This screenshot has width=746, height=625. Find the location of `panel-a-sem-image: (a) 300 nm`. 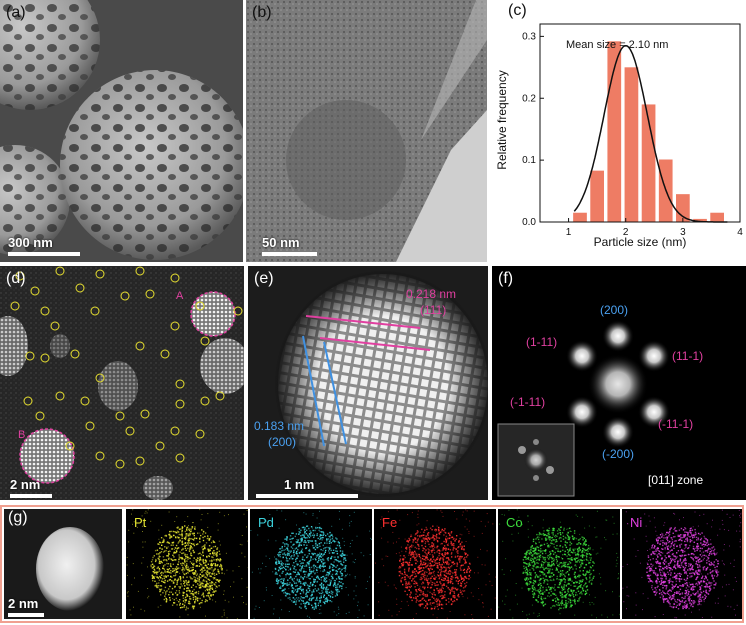

panel-a-sem-image: (a) 300 nm is located at coordinates (121, 131).